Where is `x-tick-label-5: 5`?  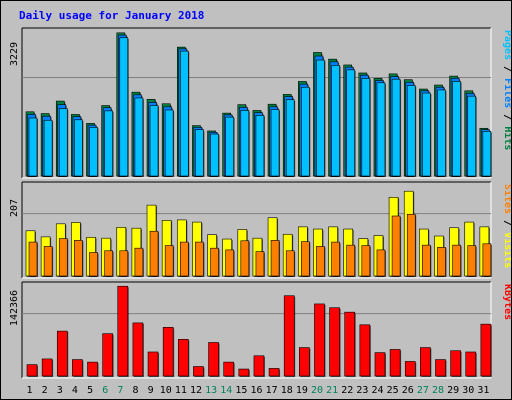
x-tick-label-5: 5 is located at coordinates (90, 390).